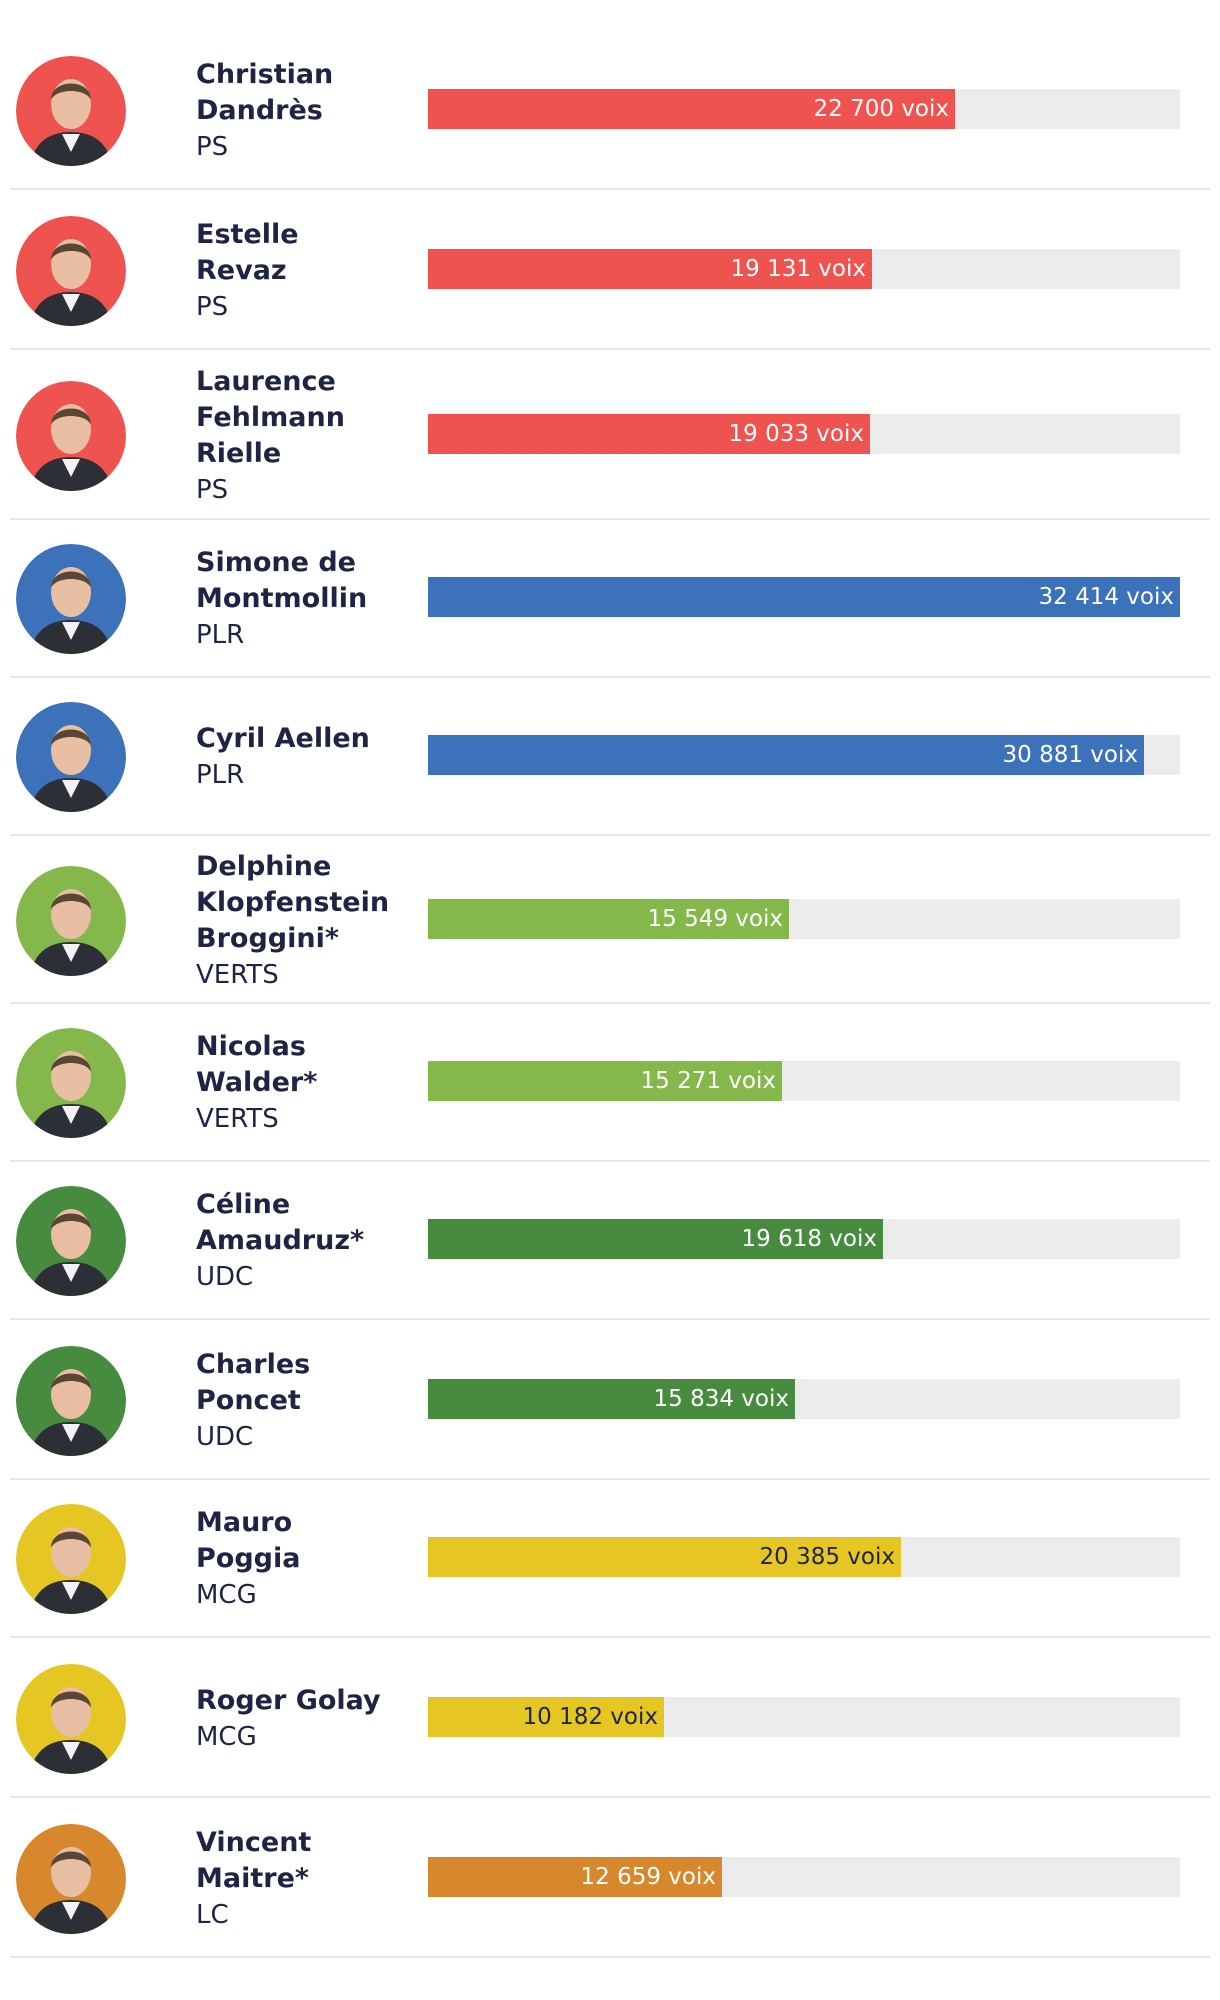 The height and width of the screenshot is (2000, 1220). I want to click on bar-track: 19 618 voix, so click(804, 1239).